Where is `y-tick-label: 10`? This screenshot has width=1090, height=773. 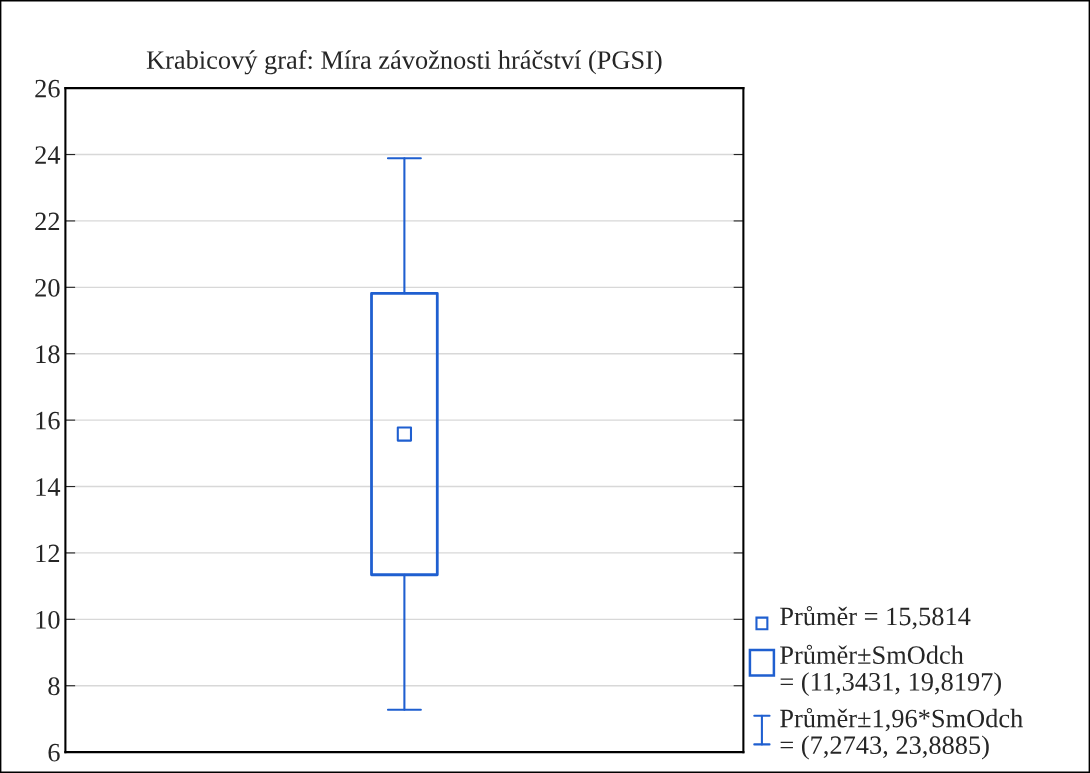
y-tick-label: 10 is located at coordinates (48, 619).